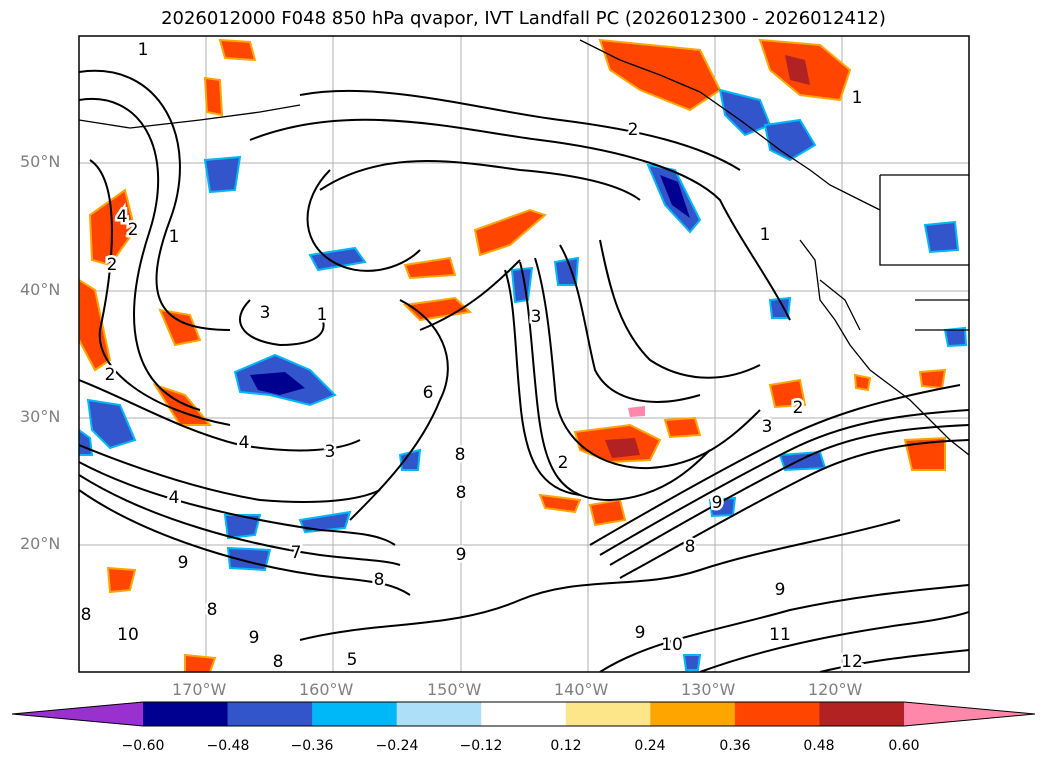 Image resolution: width=1047 pixels, height=765 pixels. Describe the element at coordinates (481, 746) in the screenshot. I see `colorbar-tick: −0.12` at that location.